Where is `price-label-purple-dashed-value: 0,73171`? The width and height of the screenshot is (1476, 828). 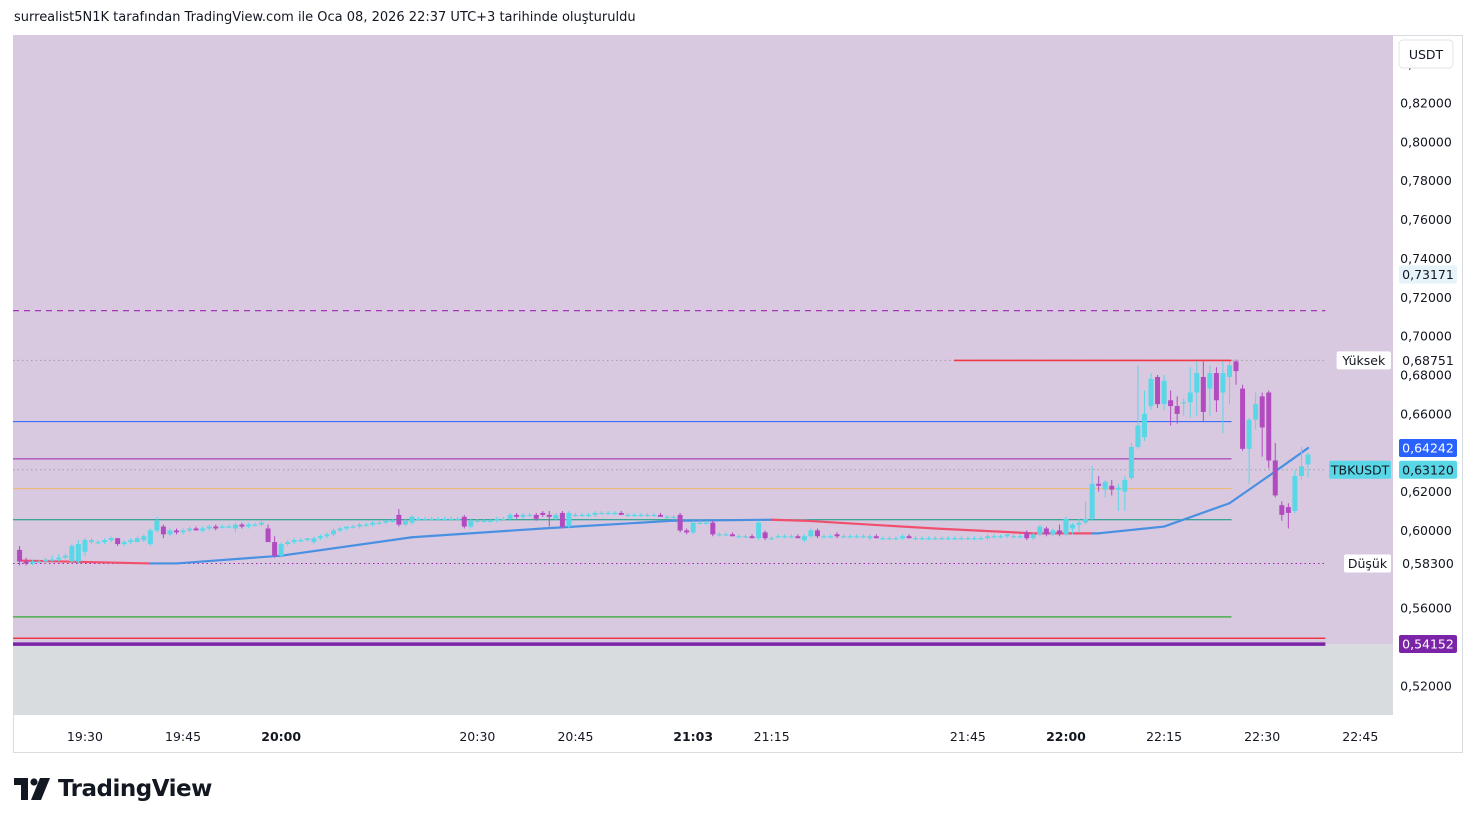 price-label-purple-dashed-value: 0,73171 is located at coordinates (1428, 274).